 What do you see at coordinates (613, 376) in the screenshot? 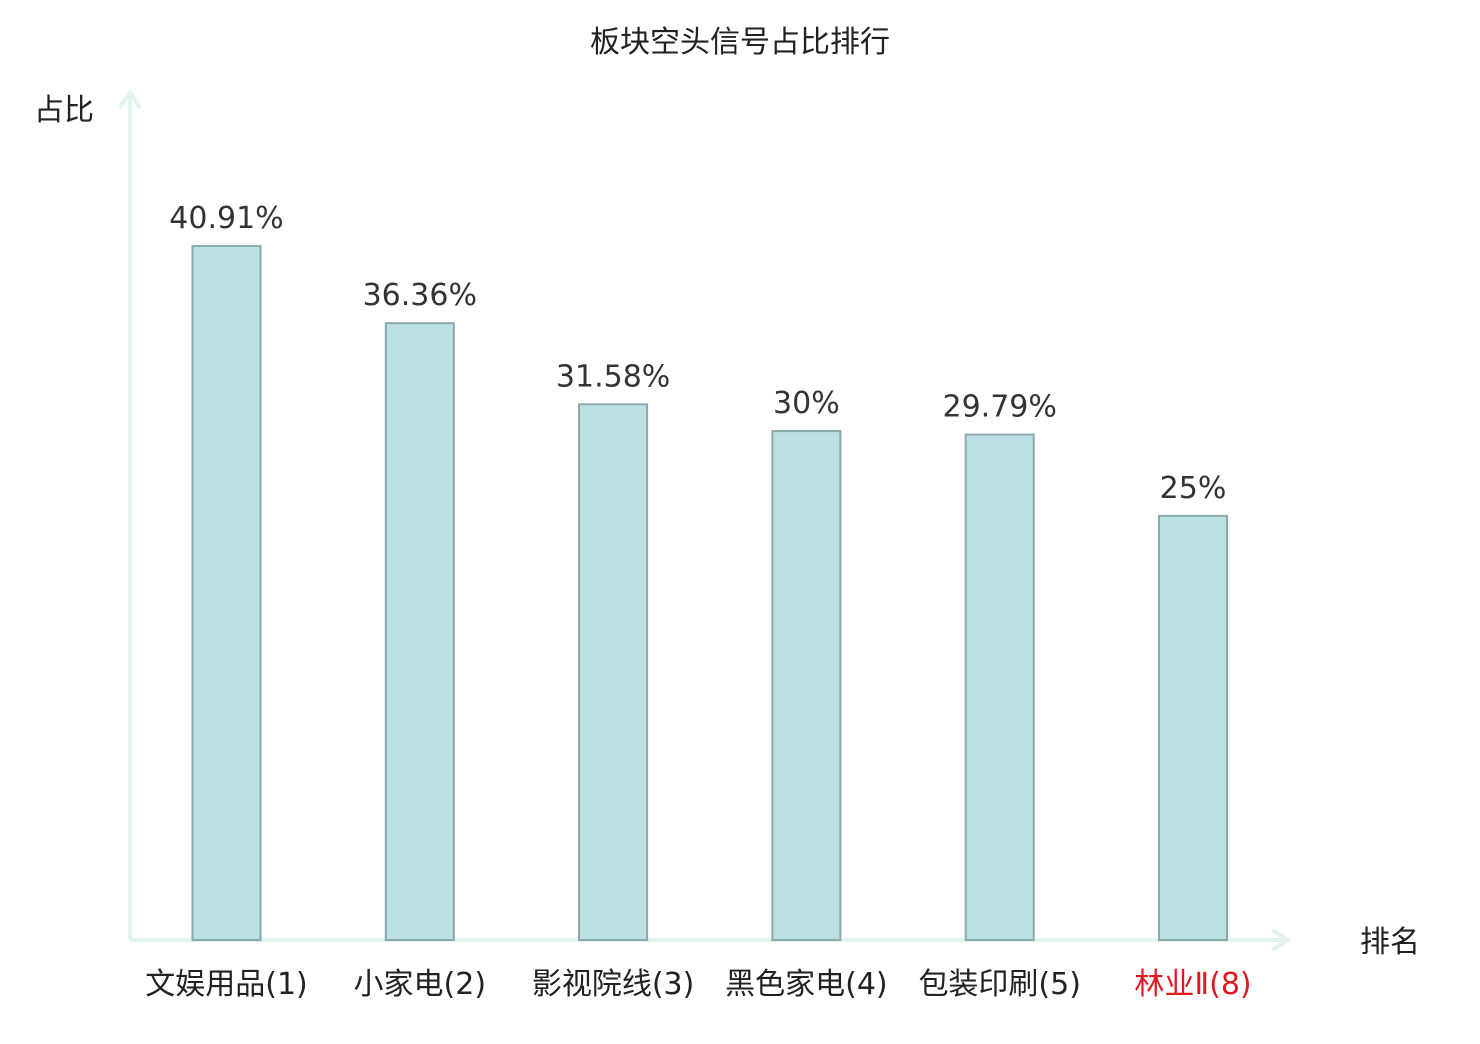
I see `value-label-3: 31.58%` at bounding box center [613, 376].